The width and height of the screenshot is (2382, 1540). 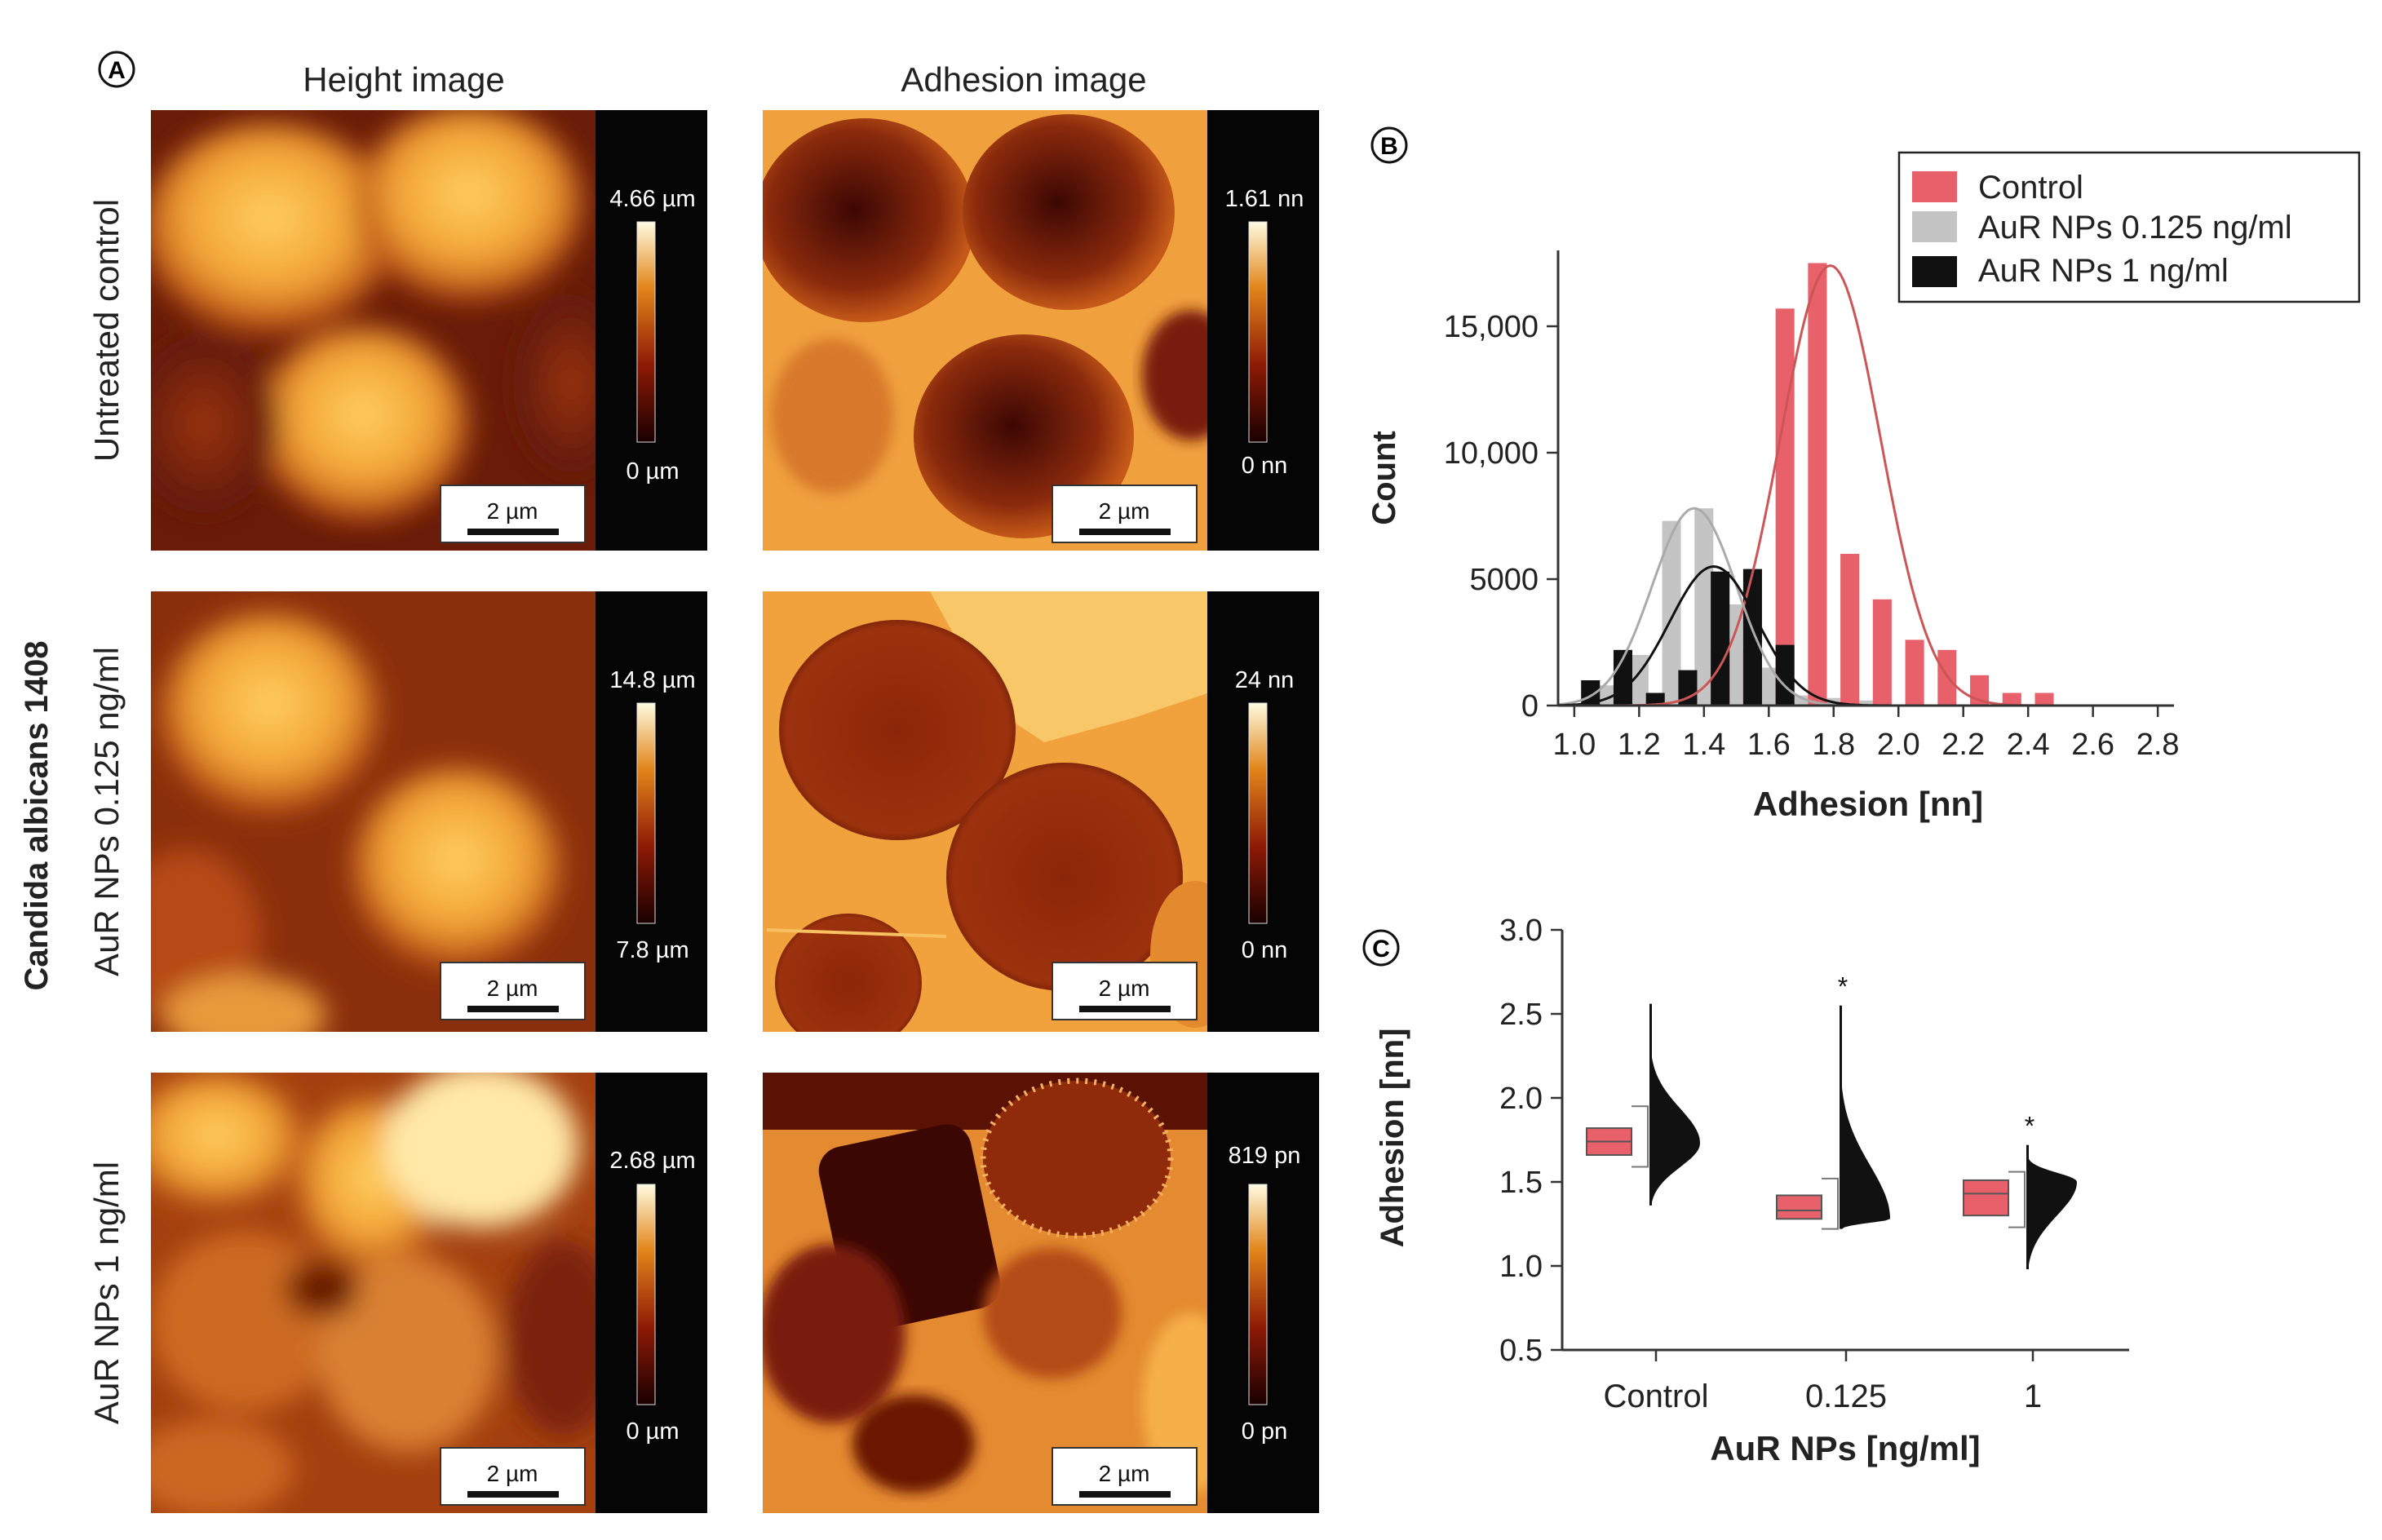 I want to click on box-plot-y-label: Adhesion [nn], so click(x=1392, y=1138).